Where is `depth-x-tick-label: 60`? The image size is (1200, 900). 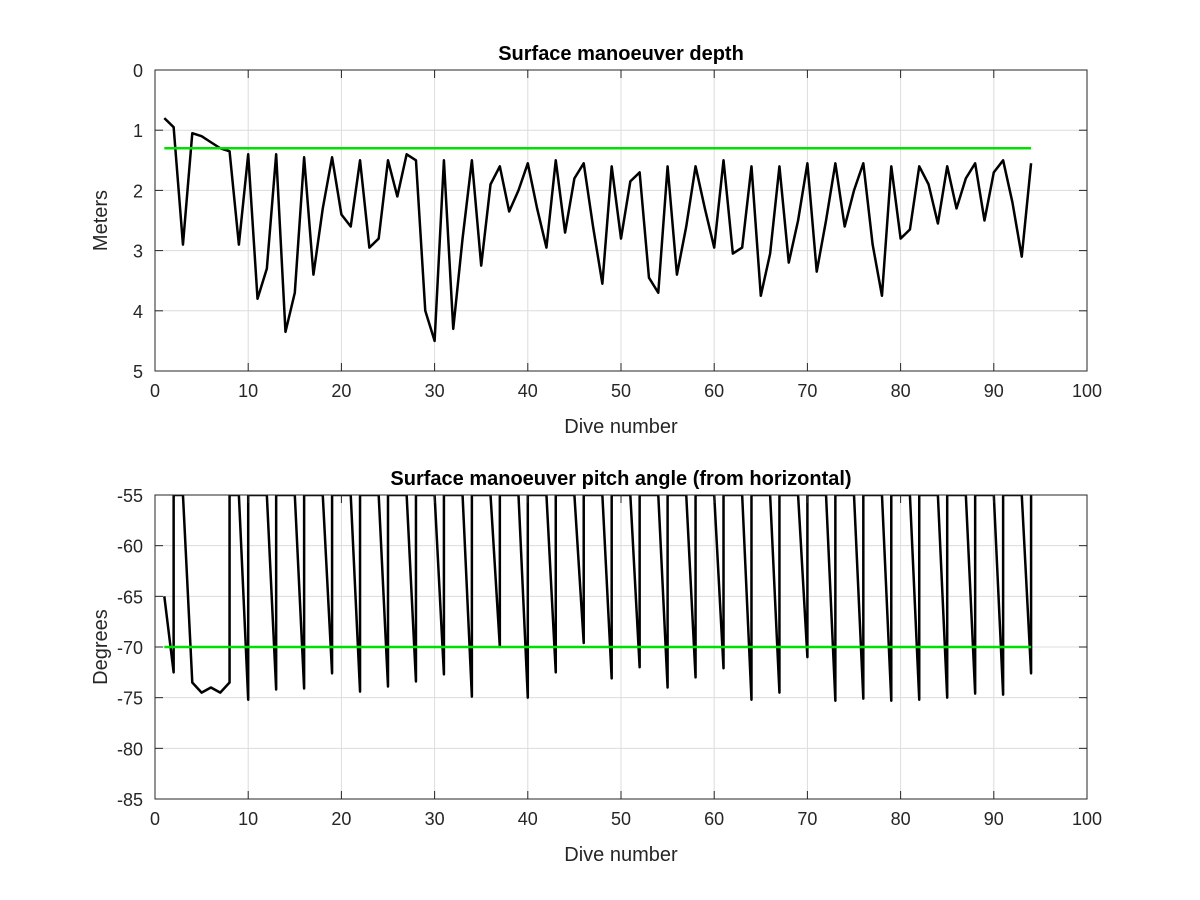
depth-x-tick-label: 60 is located at coordinates (714, 391).